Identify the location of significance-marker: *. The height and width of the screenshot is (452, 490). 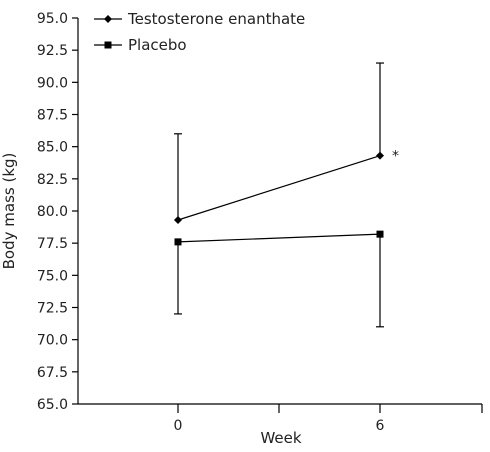
(395, 157).